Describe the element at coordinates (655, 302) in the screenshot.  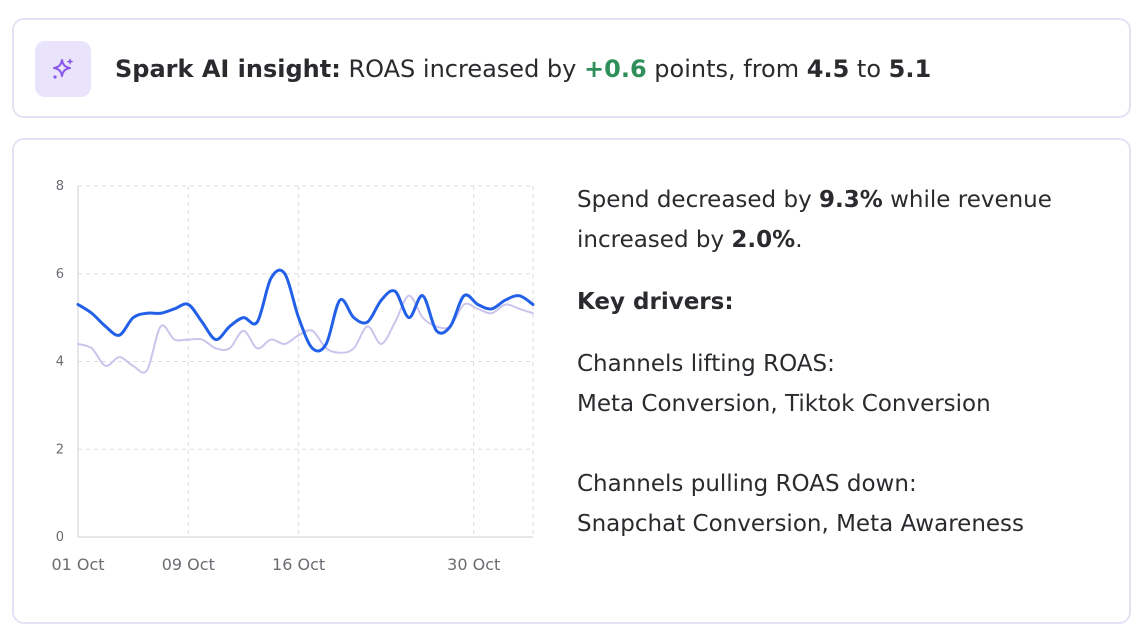
I see `key-drivers-label: Key drivers:` at that location.